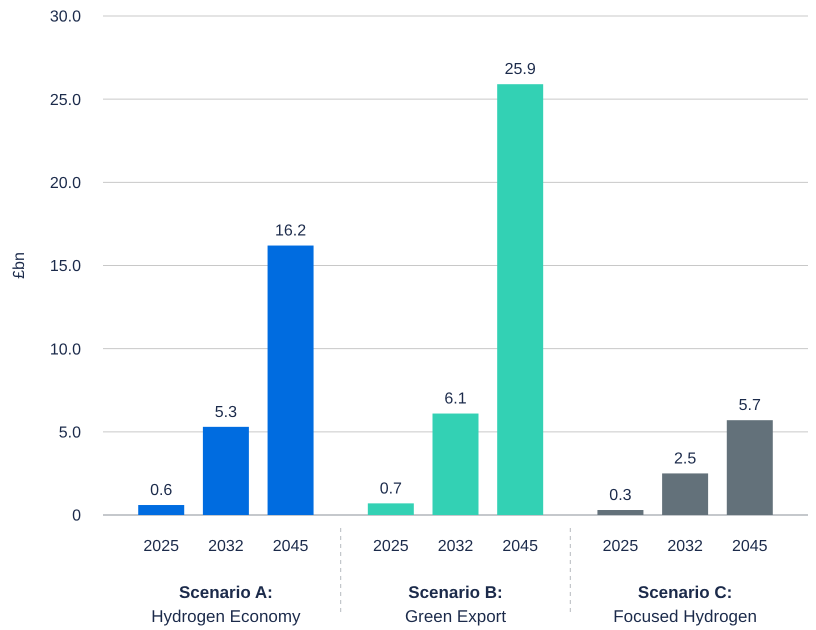 The image size is (816, 630). Describe the element at coordinates (455, 399) in the screenshot. I see `data-label: 6.1` at that location.